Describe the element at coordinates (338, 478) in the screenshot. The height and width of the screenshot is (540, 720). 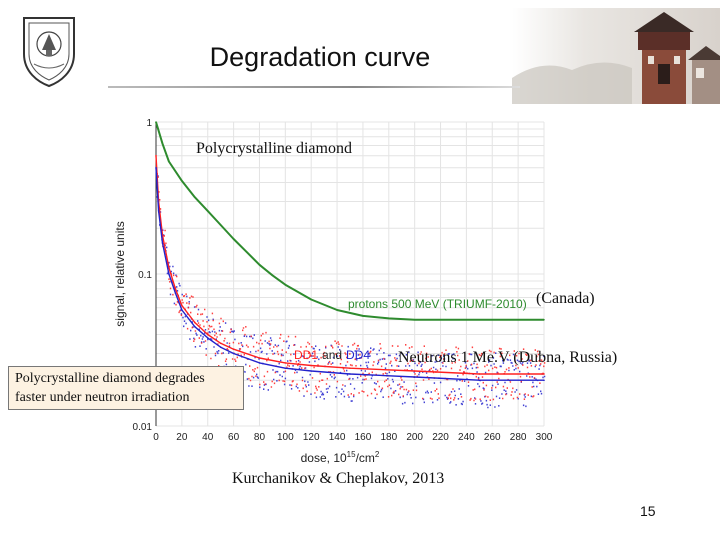
I see `citation: Kurchanikov & Cheplakov, 2013` at that location.